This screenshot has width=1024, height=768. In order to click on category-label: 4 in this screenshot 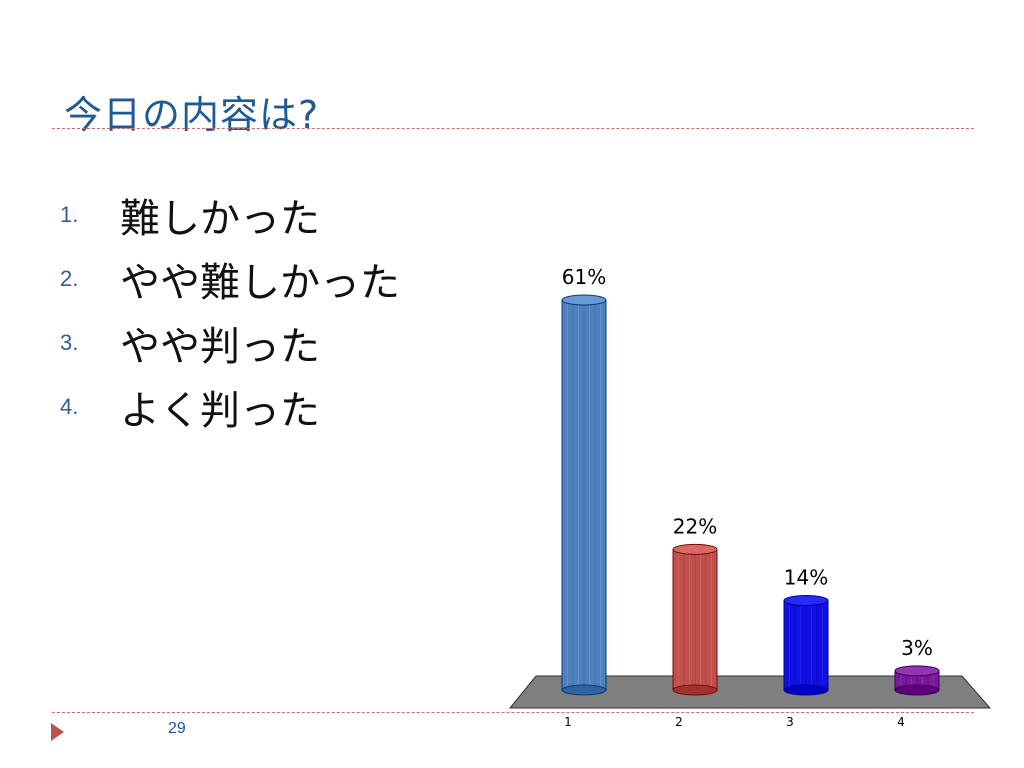, I will do `click(901, 722)`.